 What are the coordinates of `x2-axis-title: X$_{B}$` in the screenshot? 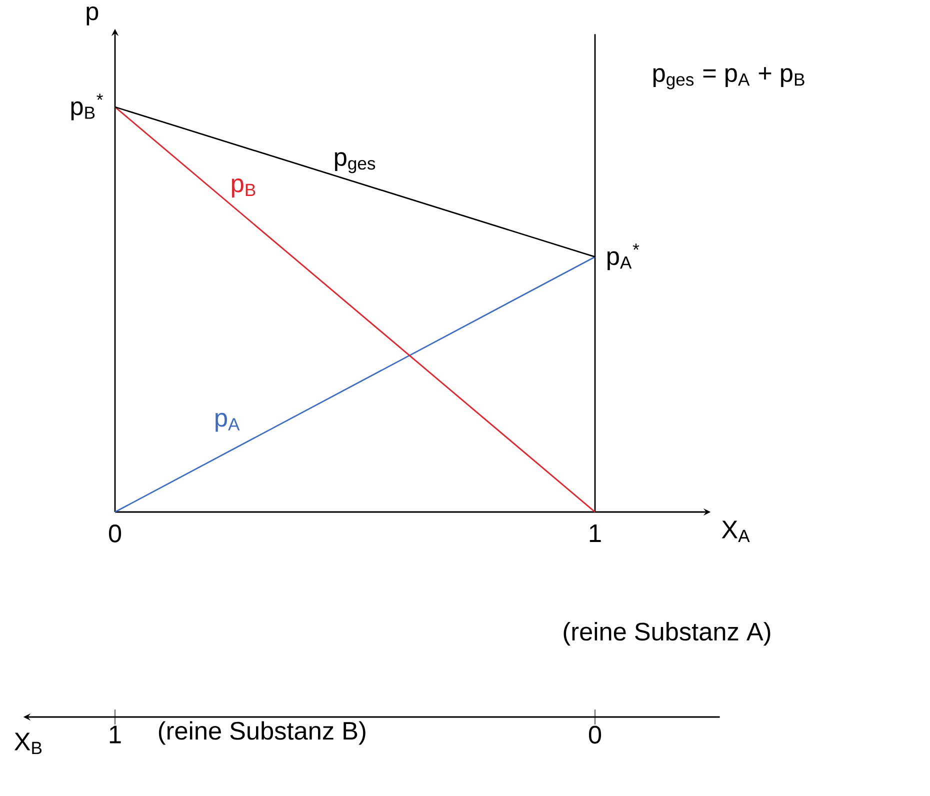 It's located at (28, 743).